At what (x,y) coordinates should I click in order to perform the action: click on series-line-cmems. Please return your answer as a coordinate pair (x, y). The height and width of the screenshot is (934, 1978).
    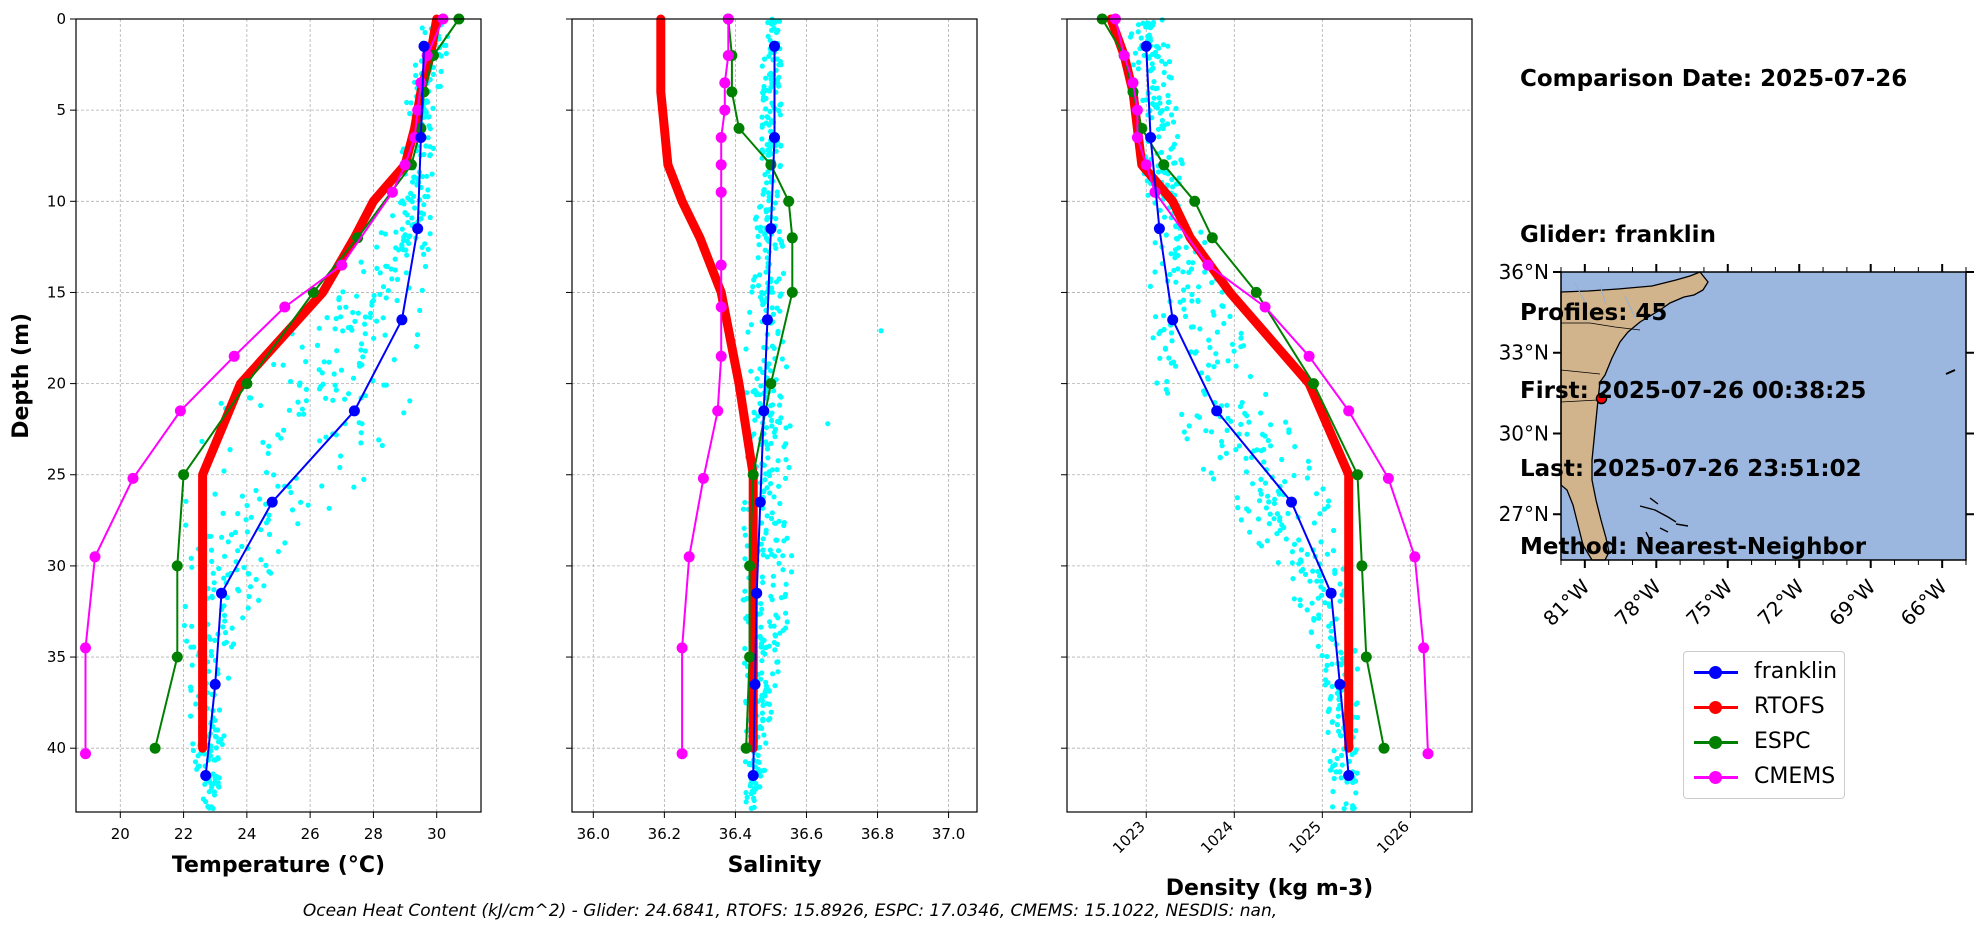
    Looking at the image, I should click on (705, 386).